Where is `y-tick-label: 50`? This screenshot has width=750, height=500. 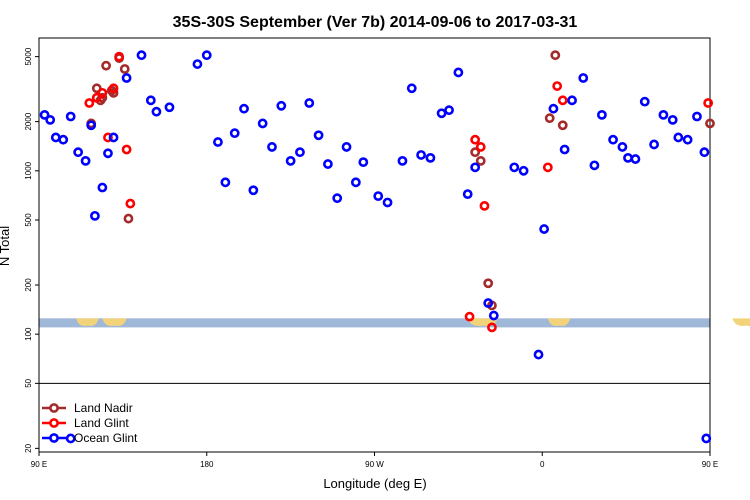
y-tick-label: 50 is located at coordinates (28, 382).